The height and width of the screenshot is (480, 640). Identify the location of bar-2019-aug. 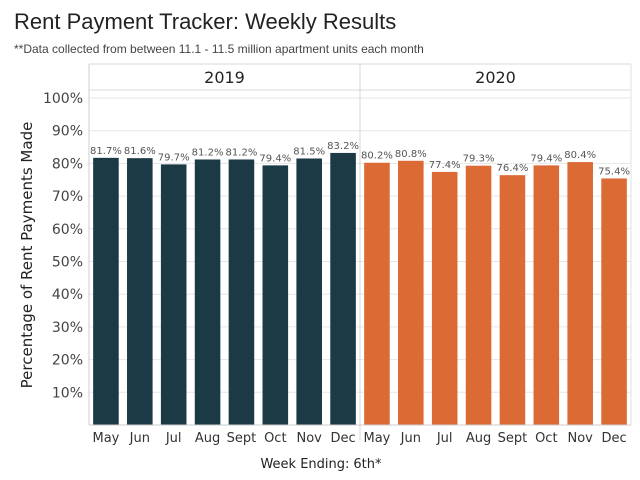
(207, 292).